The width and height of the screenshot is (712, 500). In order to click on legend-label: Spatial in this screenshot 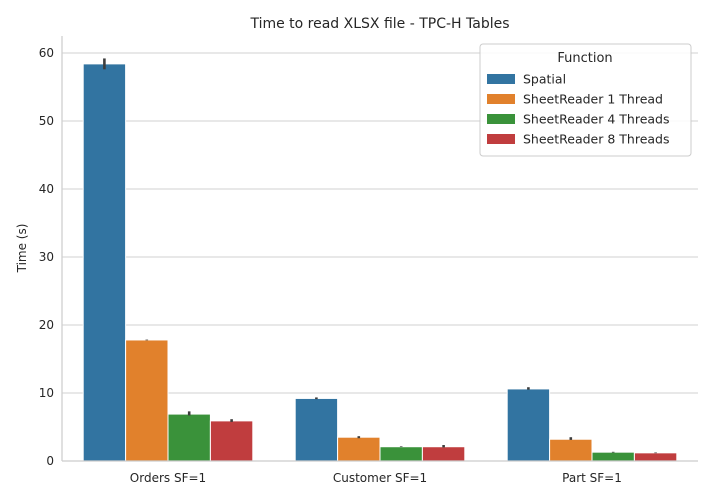, I will do `click(544, 79)`.